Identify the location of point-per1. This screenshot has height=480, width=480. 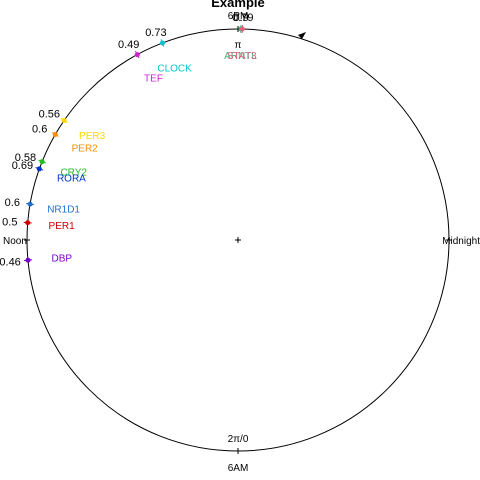
(28, 223).